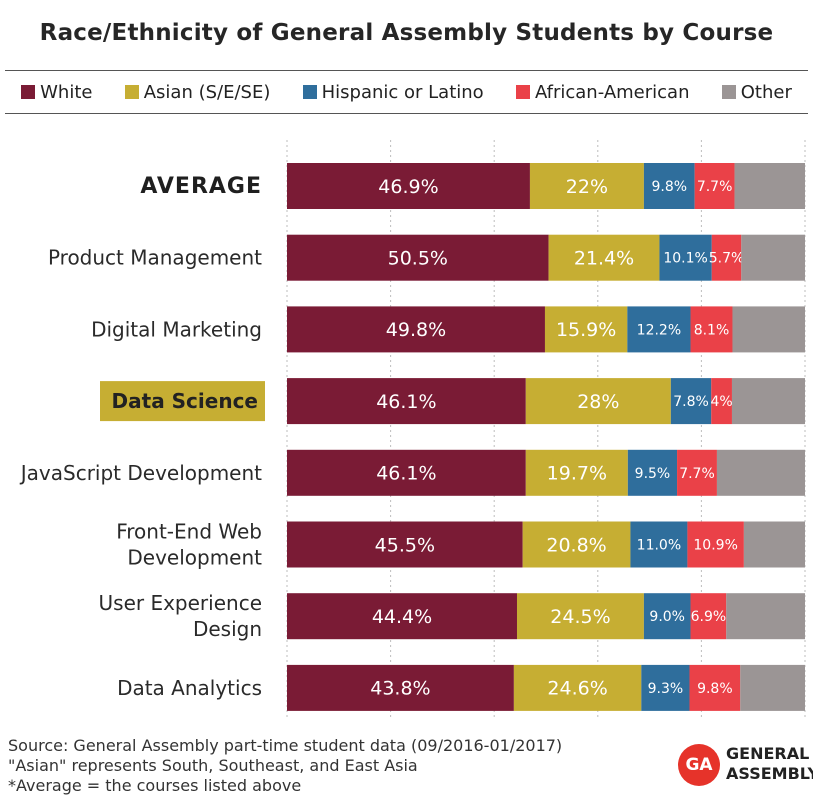 This screenshot has width=813, height=807. I want to click on data-label-digital-marketing-hispanic-or-latino: 12.2%, so click(659, 330).